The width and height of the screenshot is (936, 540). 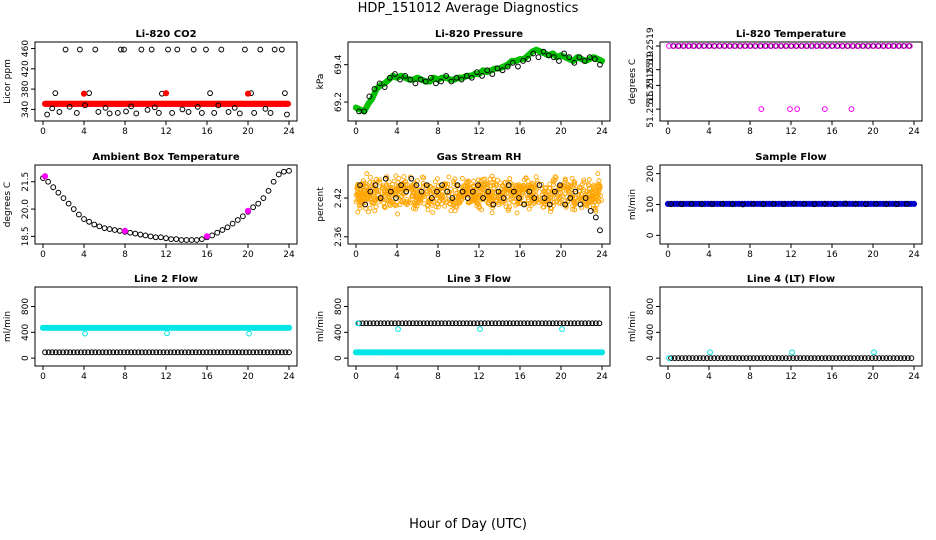 I want to click on panel-title: Gas Stream RH, so click(x=479, y=157).